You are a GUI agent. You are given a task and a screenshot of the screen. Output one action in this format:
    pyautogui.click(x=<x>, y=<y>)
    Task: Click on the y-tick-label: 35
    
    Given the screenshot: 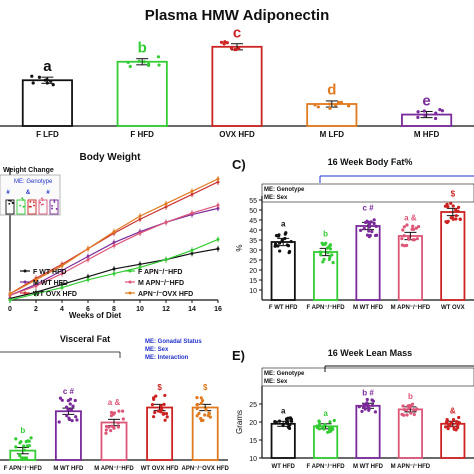 What is the action you would take?
    pyautogui.click(x=253, y=241)
    